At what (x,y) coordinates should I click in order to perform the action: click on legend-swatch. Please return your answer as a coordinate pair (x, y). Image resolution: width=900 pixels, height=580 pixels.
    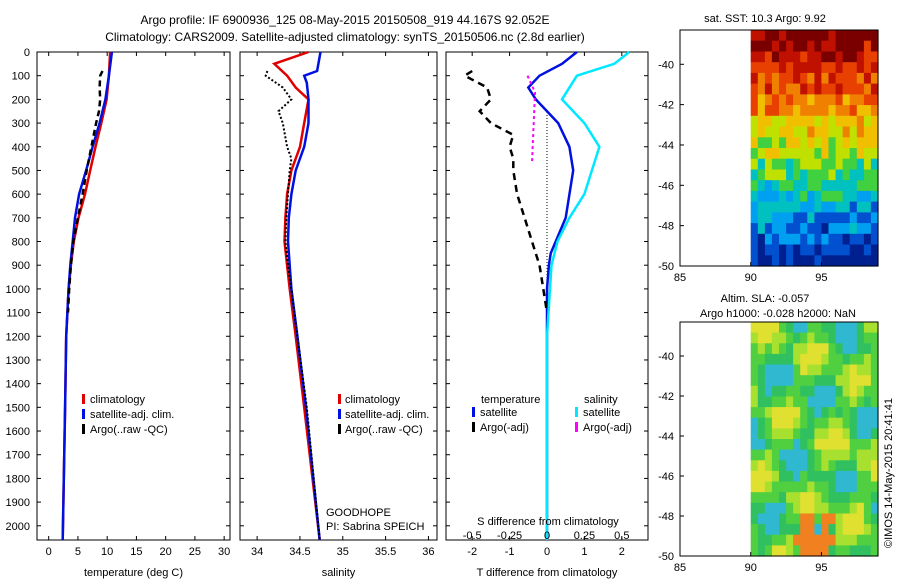
    Looking at the image, I should click on (339, 414).